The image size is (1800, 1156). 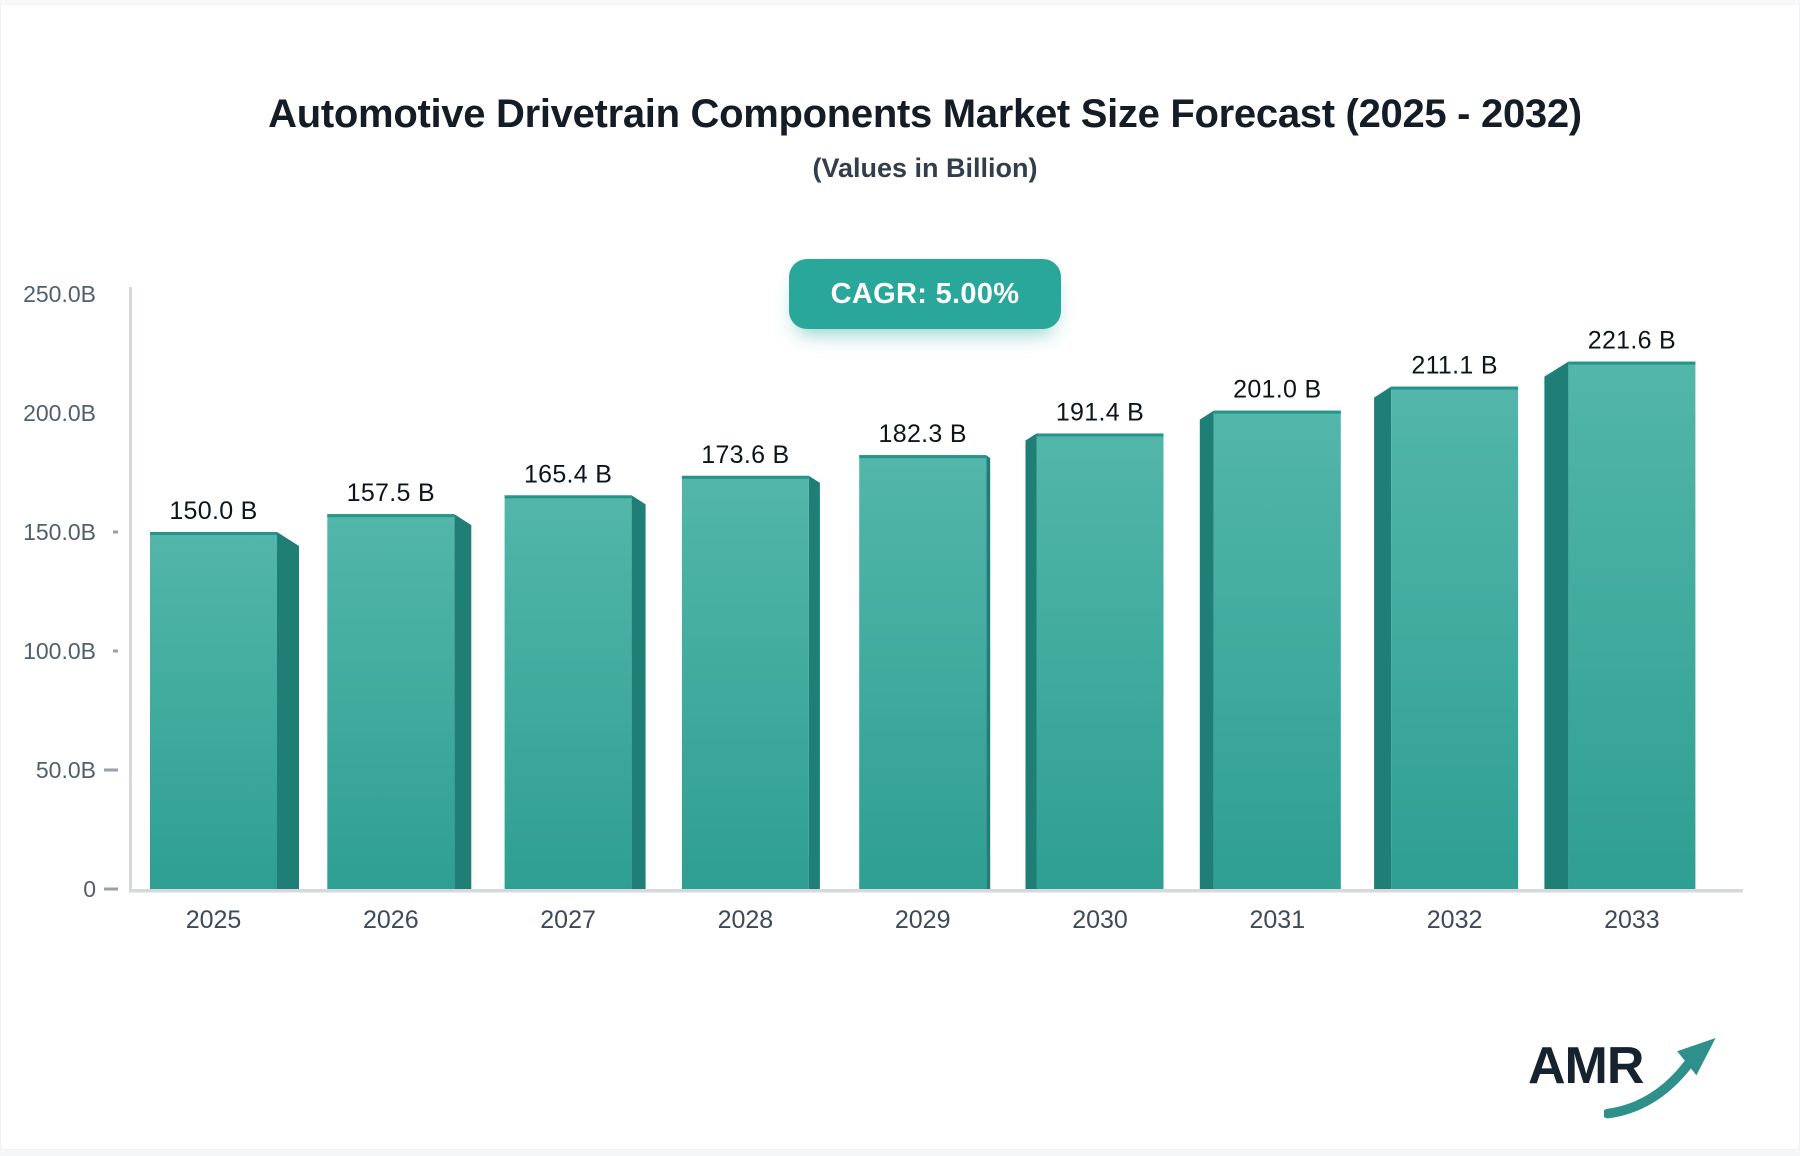 I want to click on x-tick-label: 2025, so click(x=214, y=920).